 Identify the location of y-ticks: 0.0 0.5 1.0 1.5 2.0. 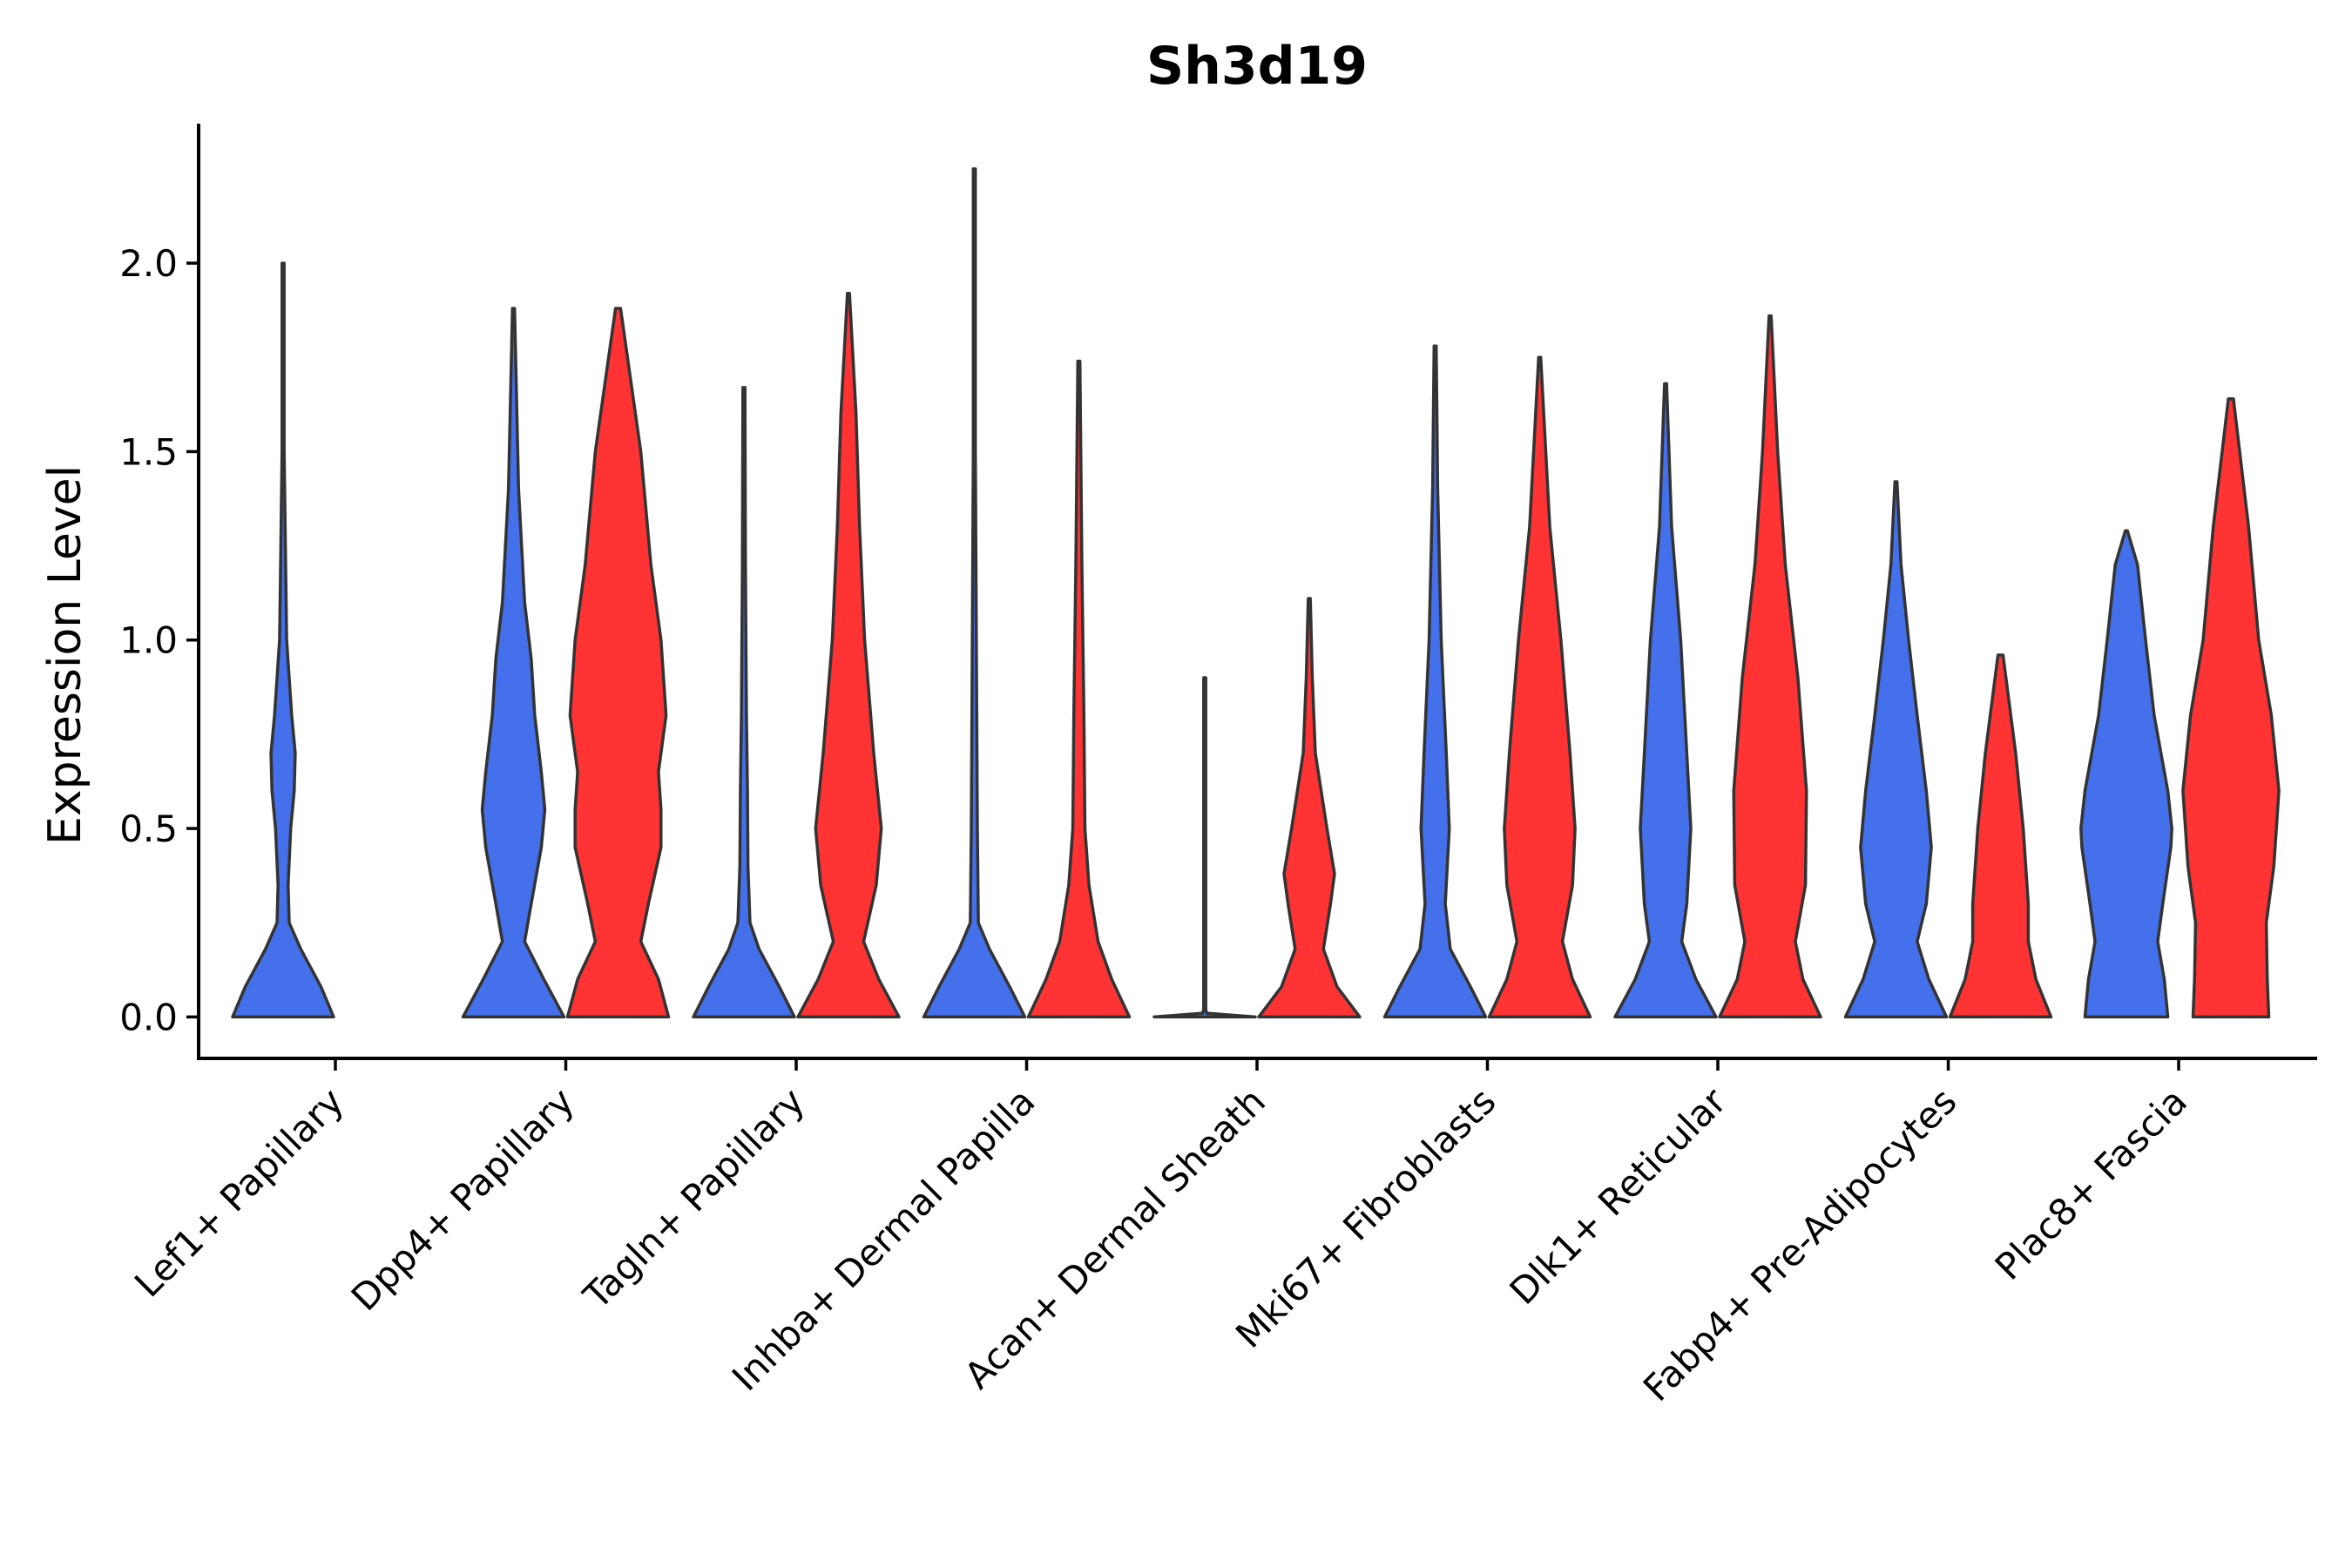
(159, 640).